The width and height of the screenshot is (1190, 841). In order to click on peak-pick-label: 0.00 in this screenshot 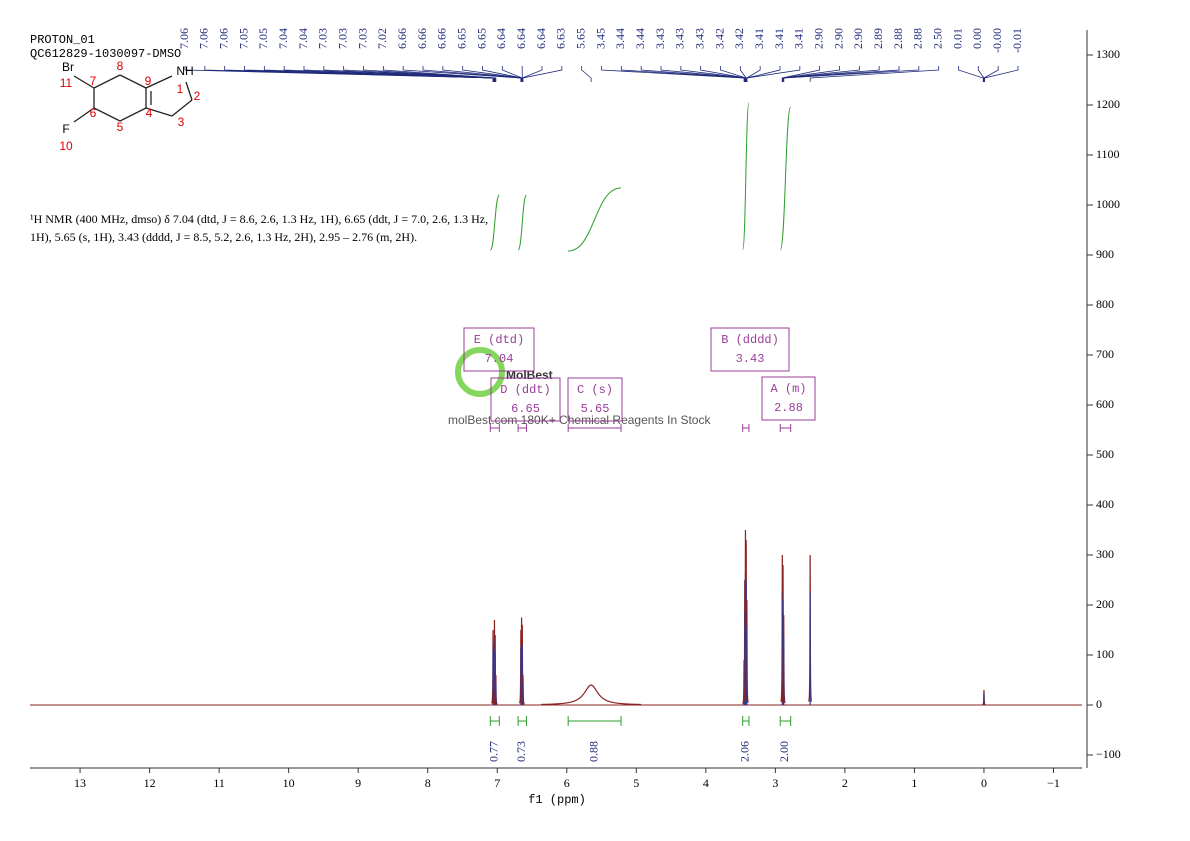, I will do `click(977, 38)`.